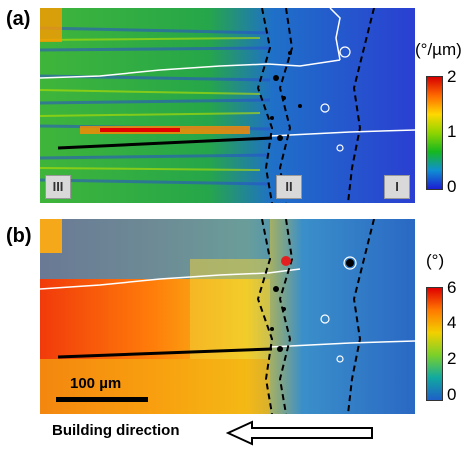 This screenshot has height=451, width=474. I want to click on colorbar-b-tick-6: 6, so click(452, 287).